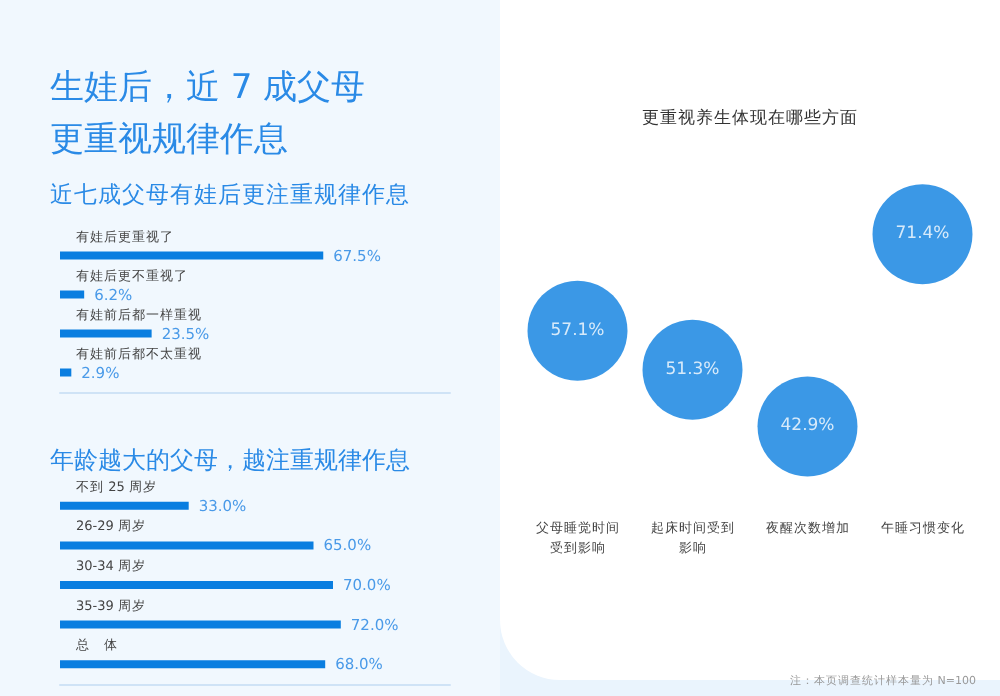  Describe the element at coordinates (230, 460) in the screenshot. I see `chart-title: 年龄越大的父母，越注重规律作息` at that location.